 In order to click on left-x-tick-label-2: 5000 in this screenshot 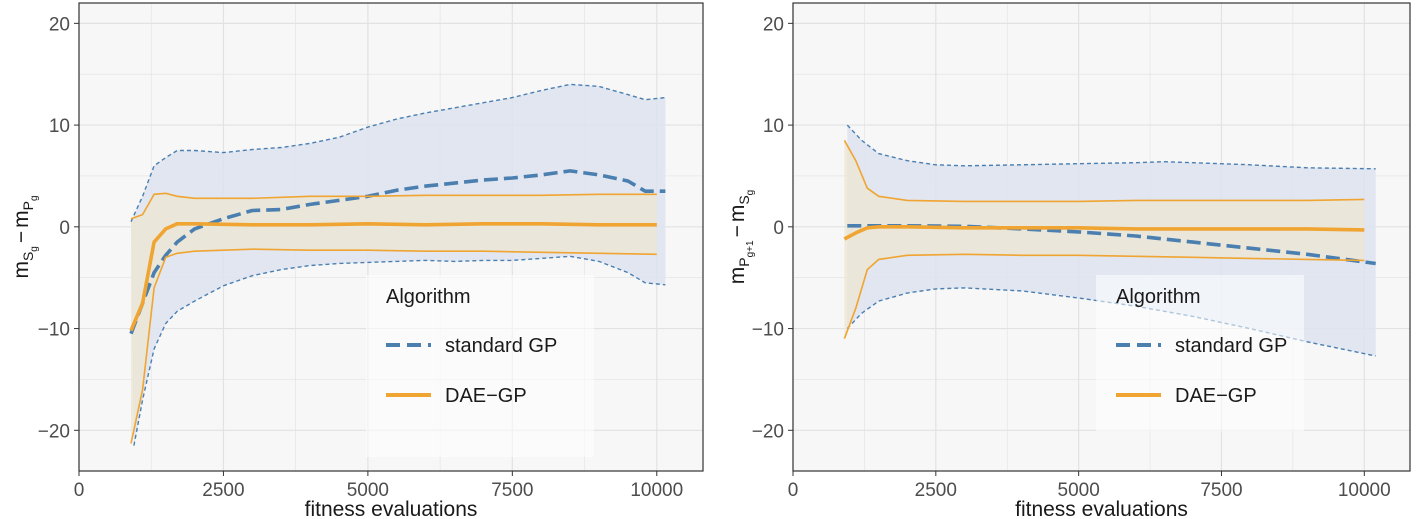, I will do `click(368, 490)`.